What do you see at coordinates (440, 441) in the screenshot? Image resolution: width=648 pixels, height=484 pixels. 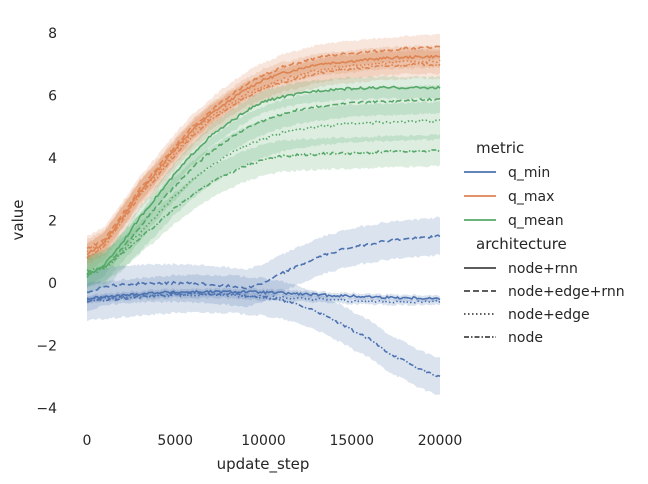 I see `x-tick-label: 20000` at bounding box center [440, 441].